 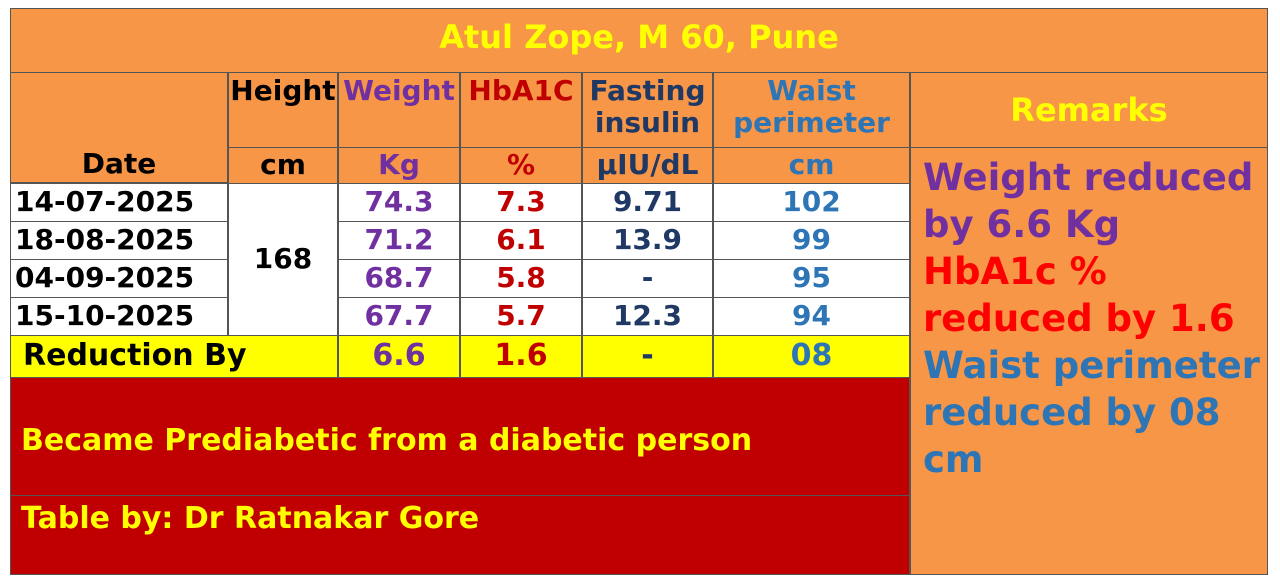 What do you see at coordinates (460, 535) in the screenshot?
I see `note: Table by: Dr Ratnakar Gore` at bounding box center [460, 535].